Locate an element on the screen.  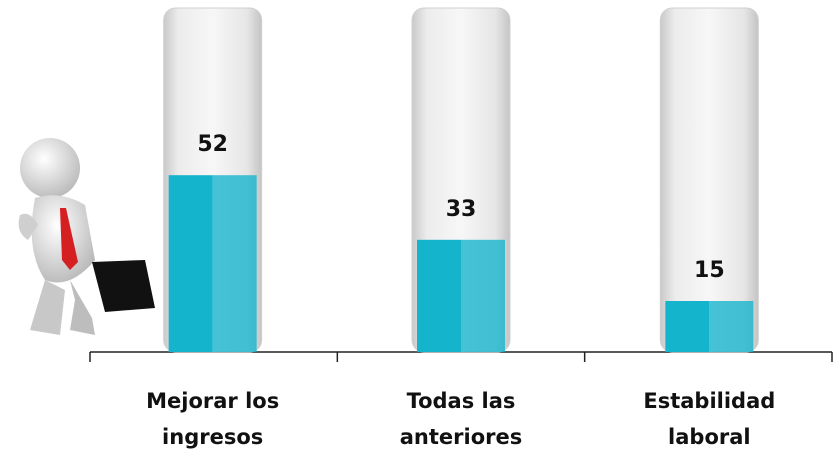
tube is located at coordinates (709, 180).